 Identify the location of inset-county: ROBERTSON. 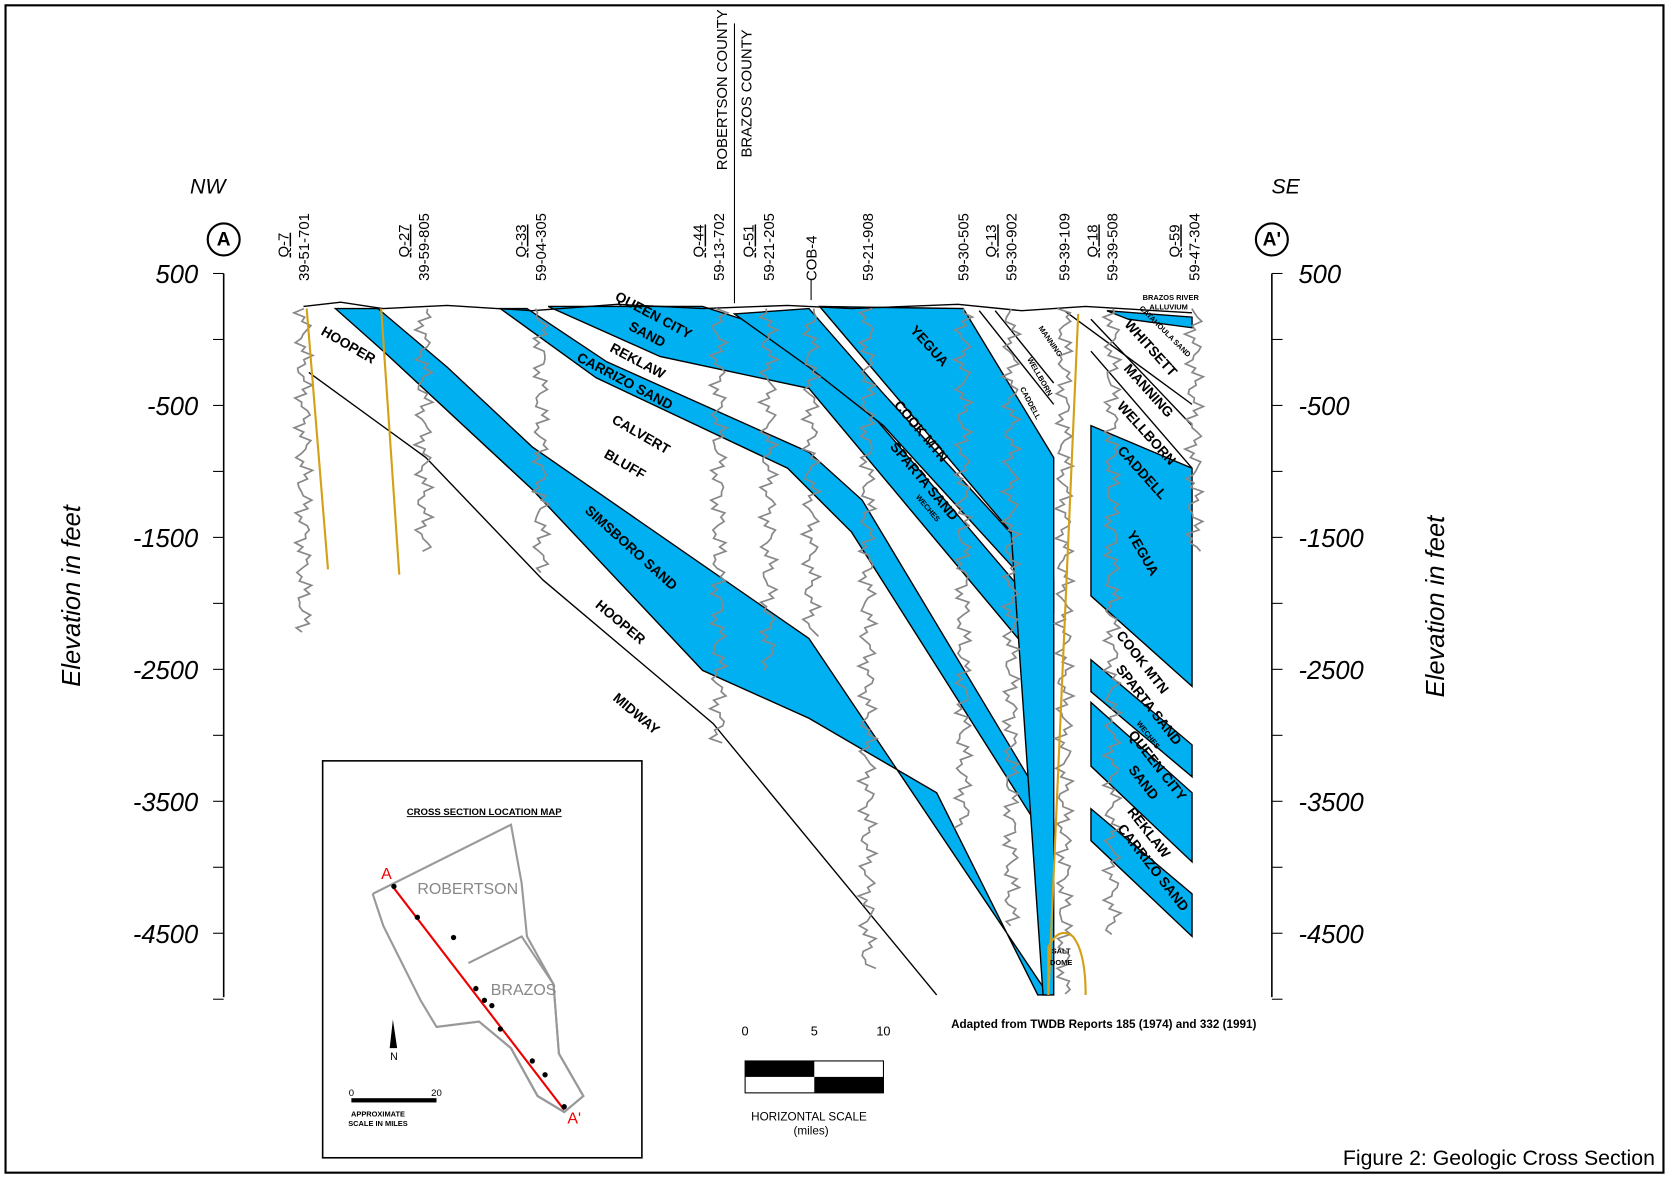
(467, 889).